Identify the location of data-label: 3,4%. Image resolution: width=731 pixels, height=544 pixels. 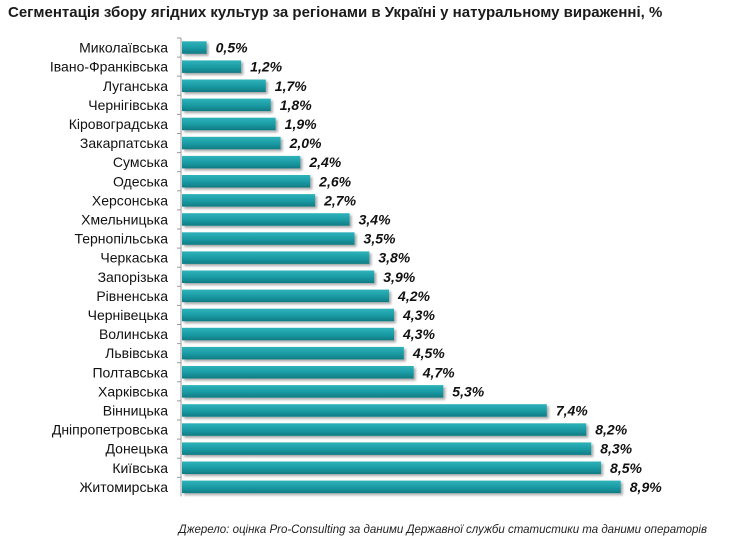
(375, 219).